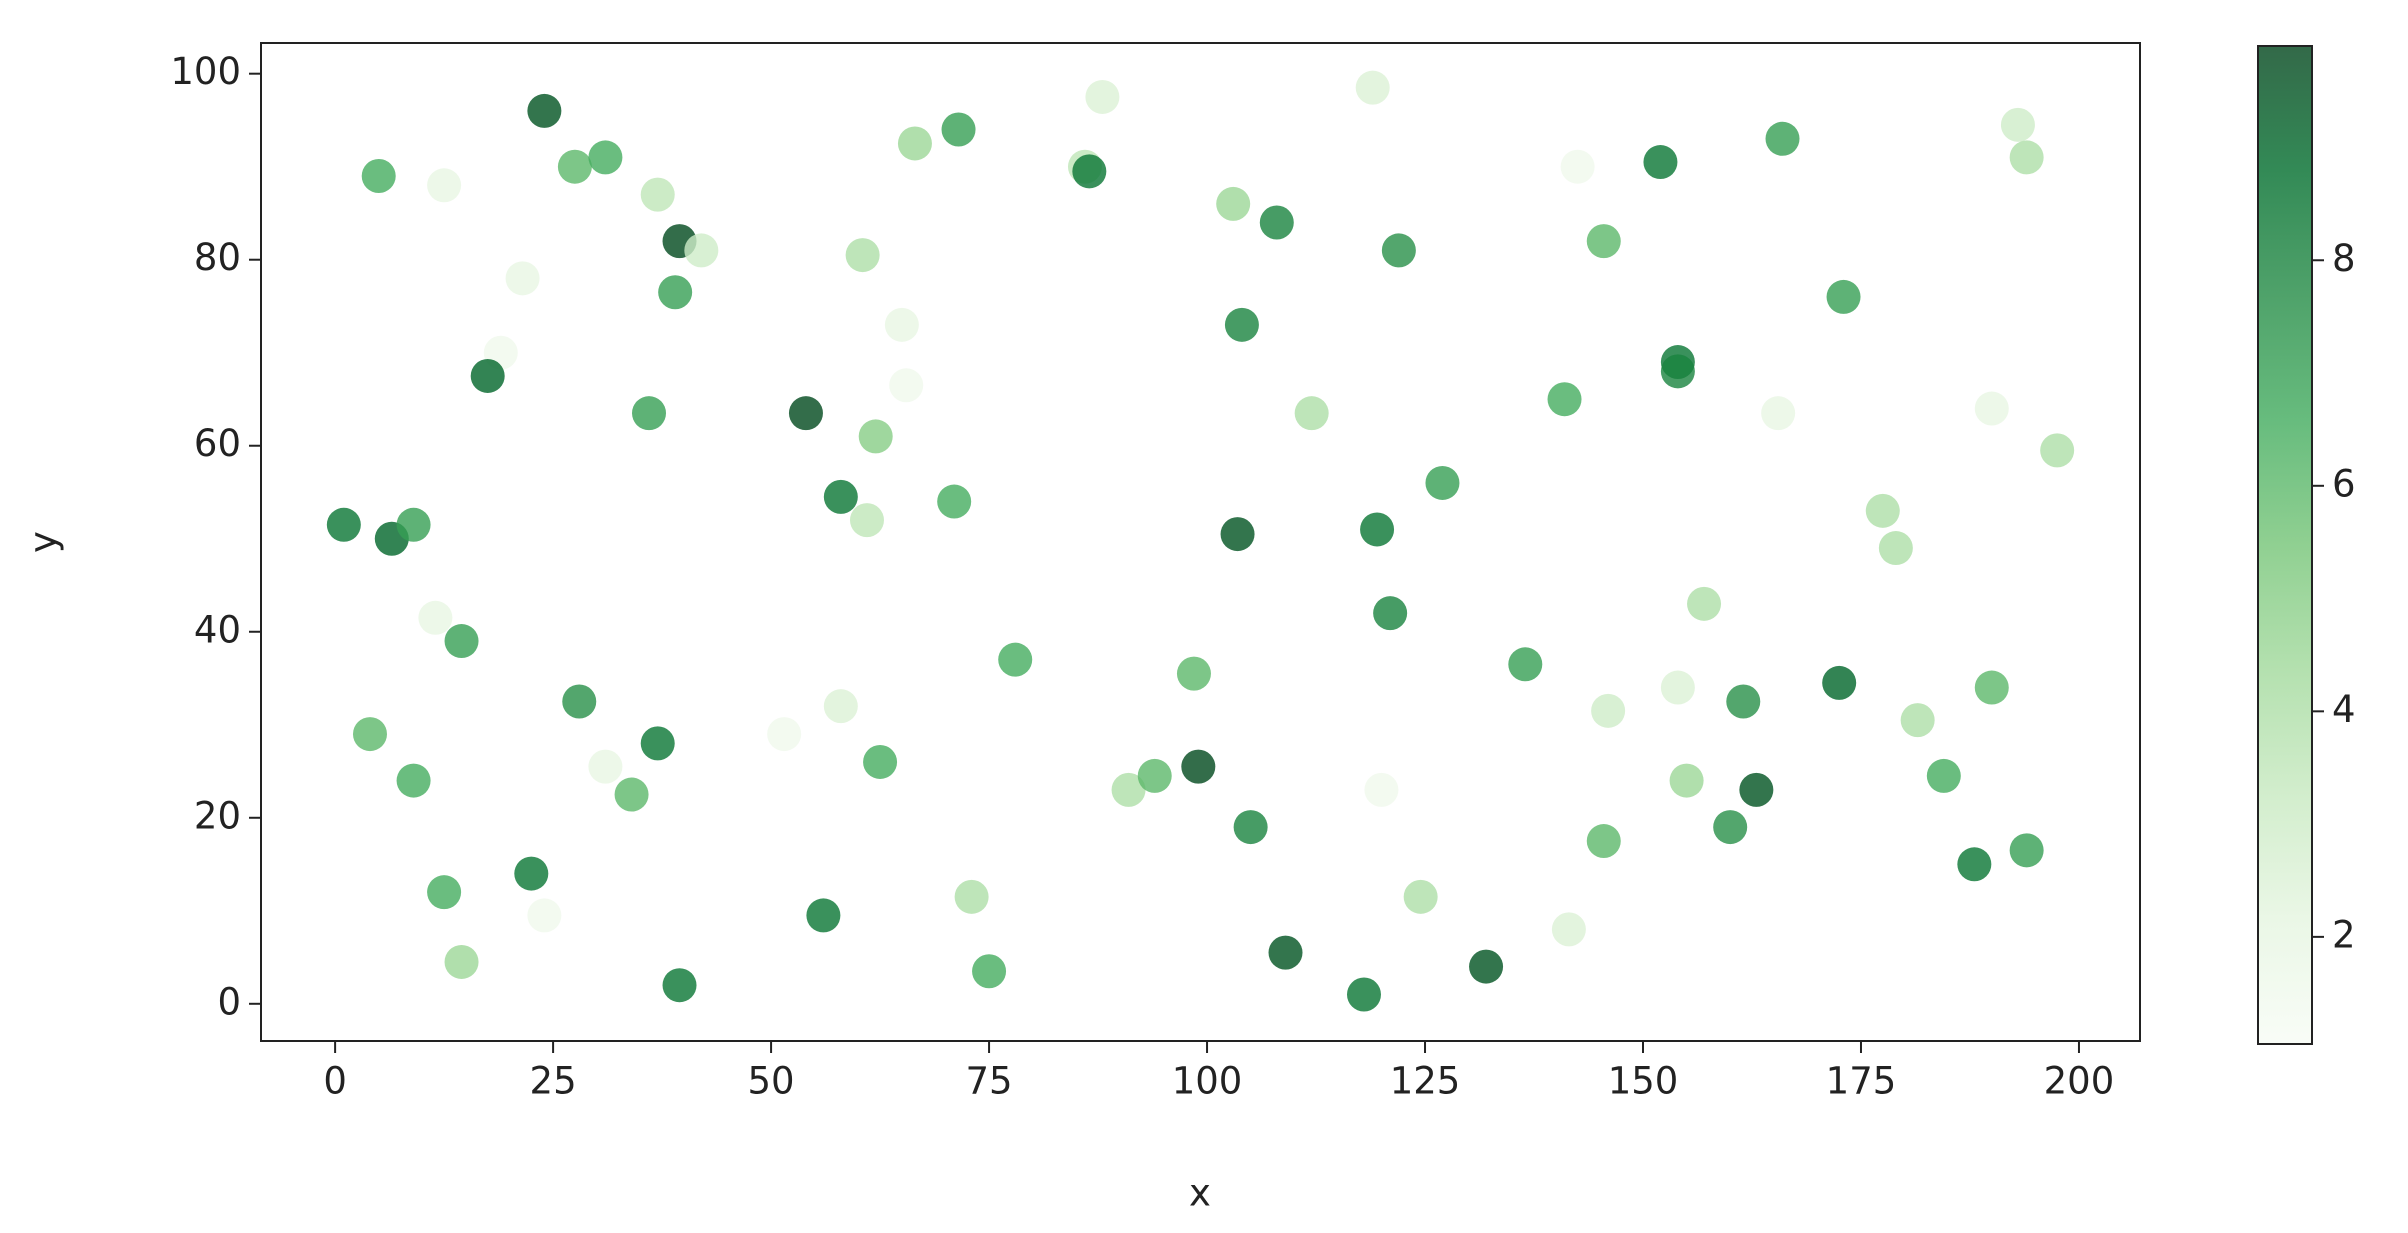  Describe the element at coordinates (2344, 934) in the screenshot. I see `colorbar-tick-label: 2` at that location.